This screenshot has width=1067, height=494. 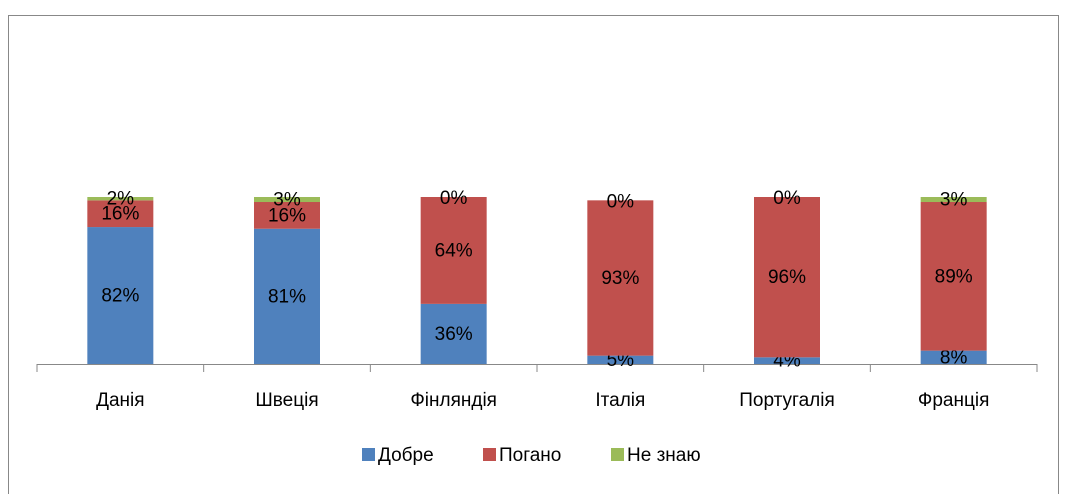 What do you see at coordinates (530, 455) in the screenshot?
I see `legend-label: Погано` at bounding box center [530, 455].